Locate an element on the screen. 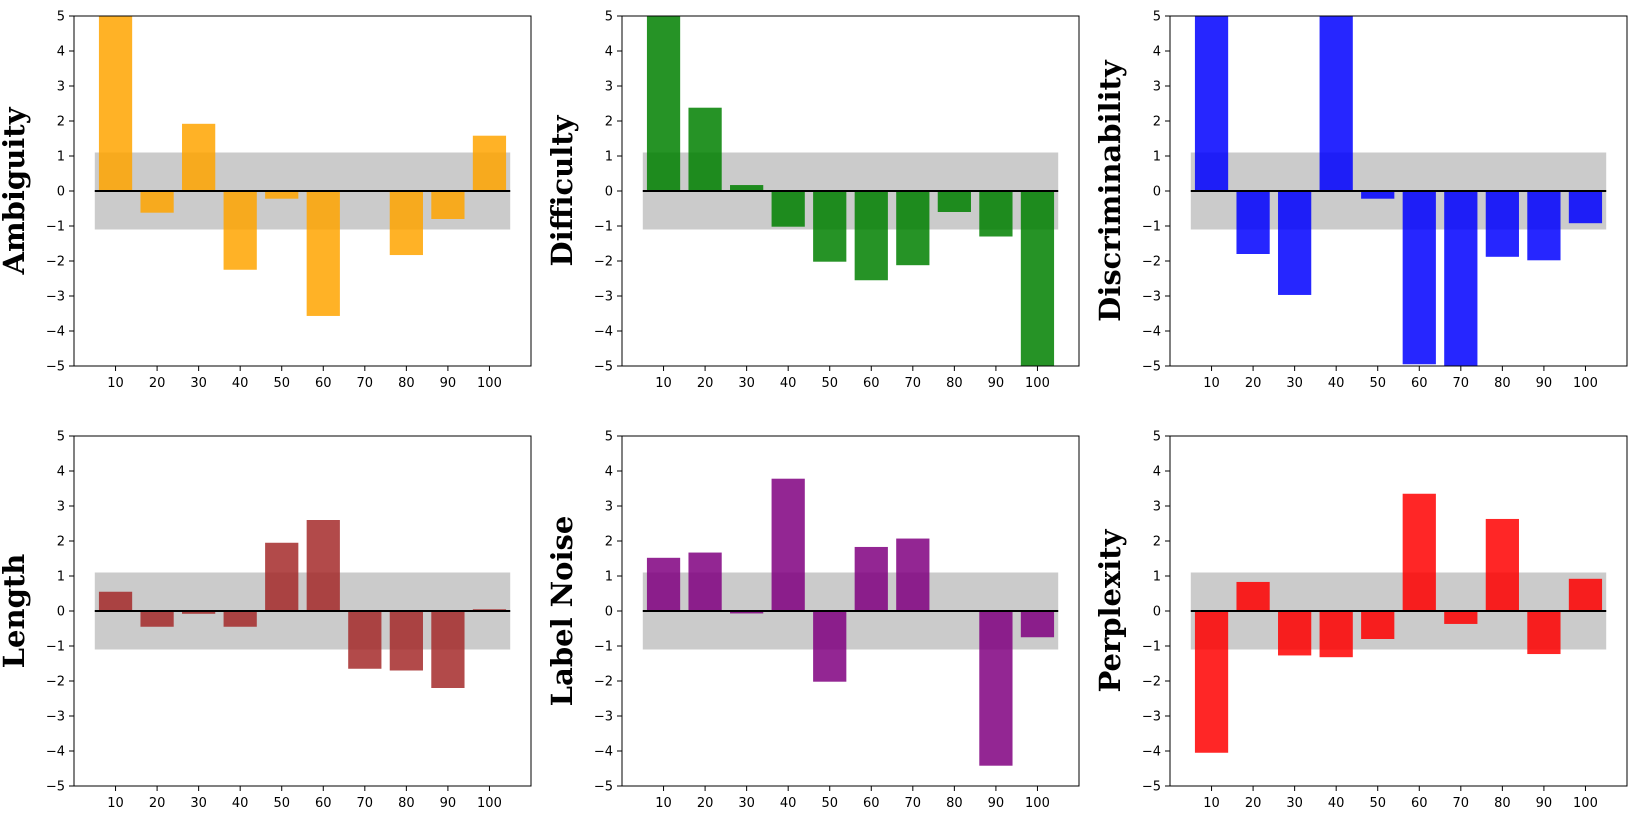  y-tick-label: −1 is located at coordinates (1151, 647).